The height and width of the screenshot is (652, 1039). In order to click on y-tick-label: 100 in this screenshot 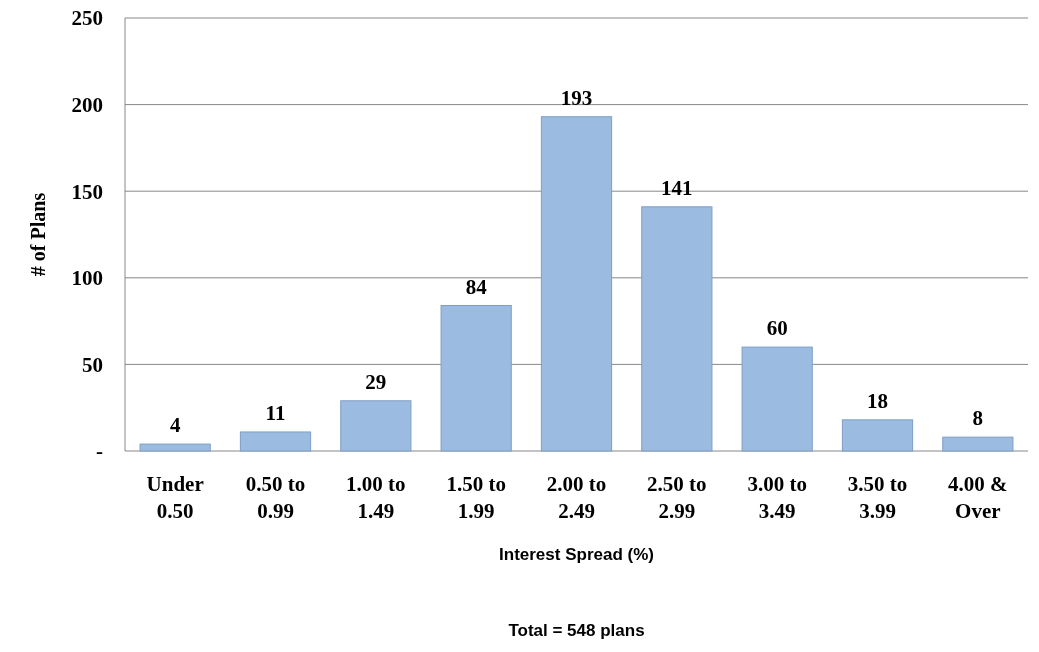, I will do `click(87, 278)`.